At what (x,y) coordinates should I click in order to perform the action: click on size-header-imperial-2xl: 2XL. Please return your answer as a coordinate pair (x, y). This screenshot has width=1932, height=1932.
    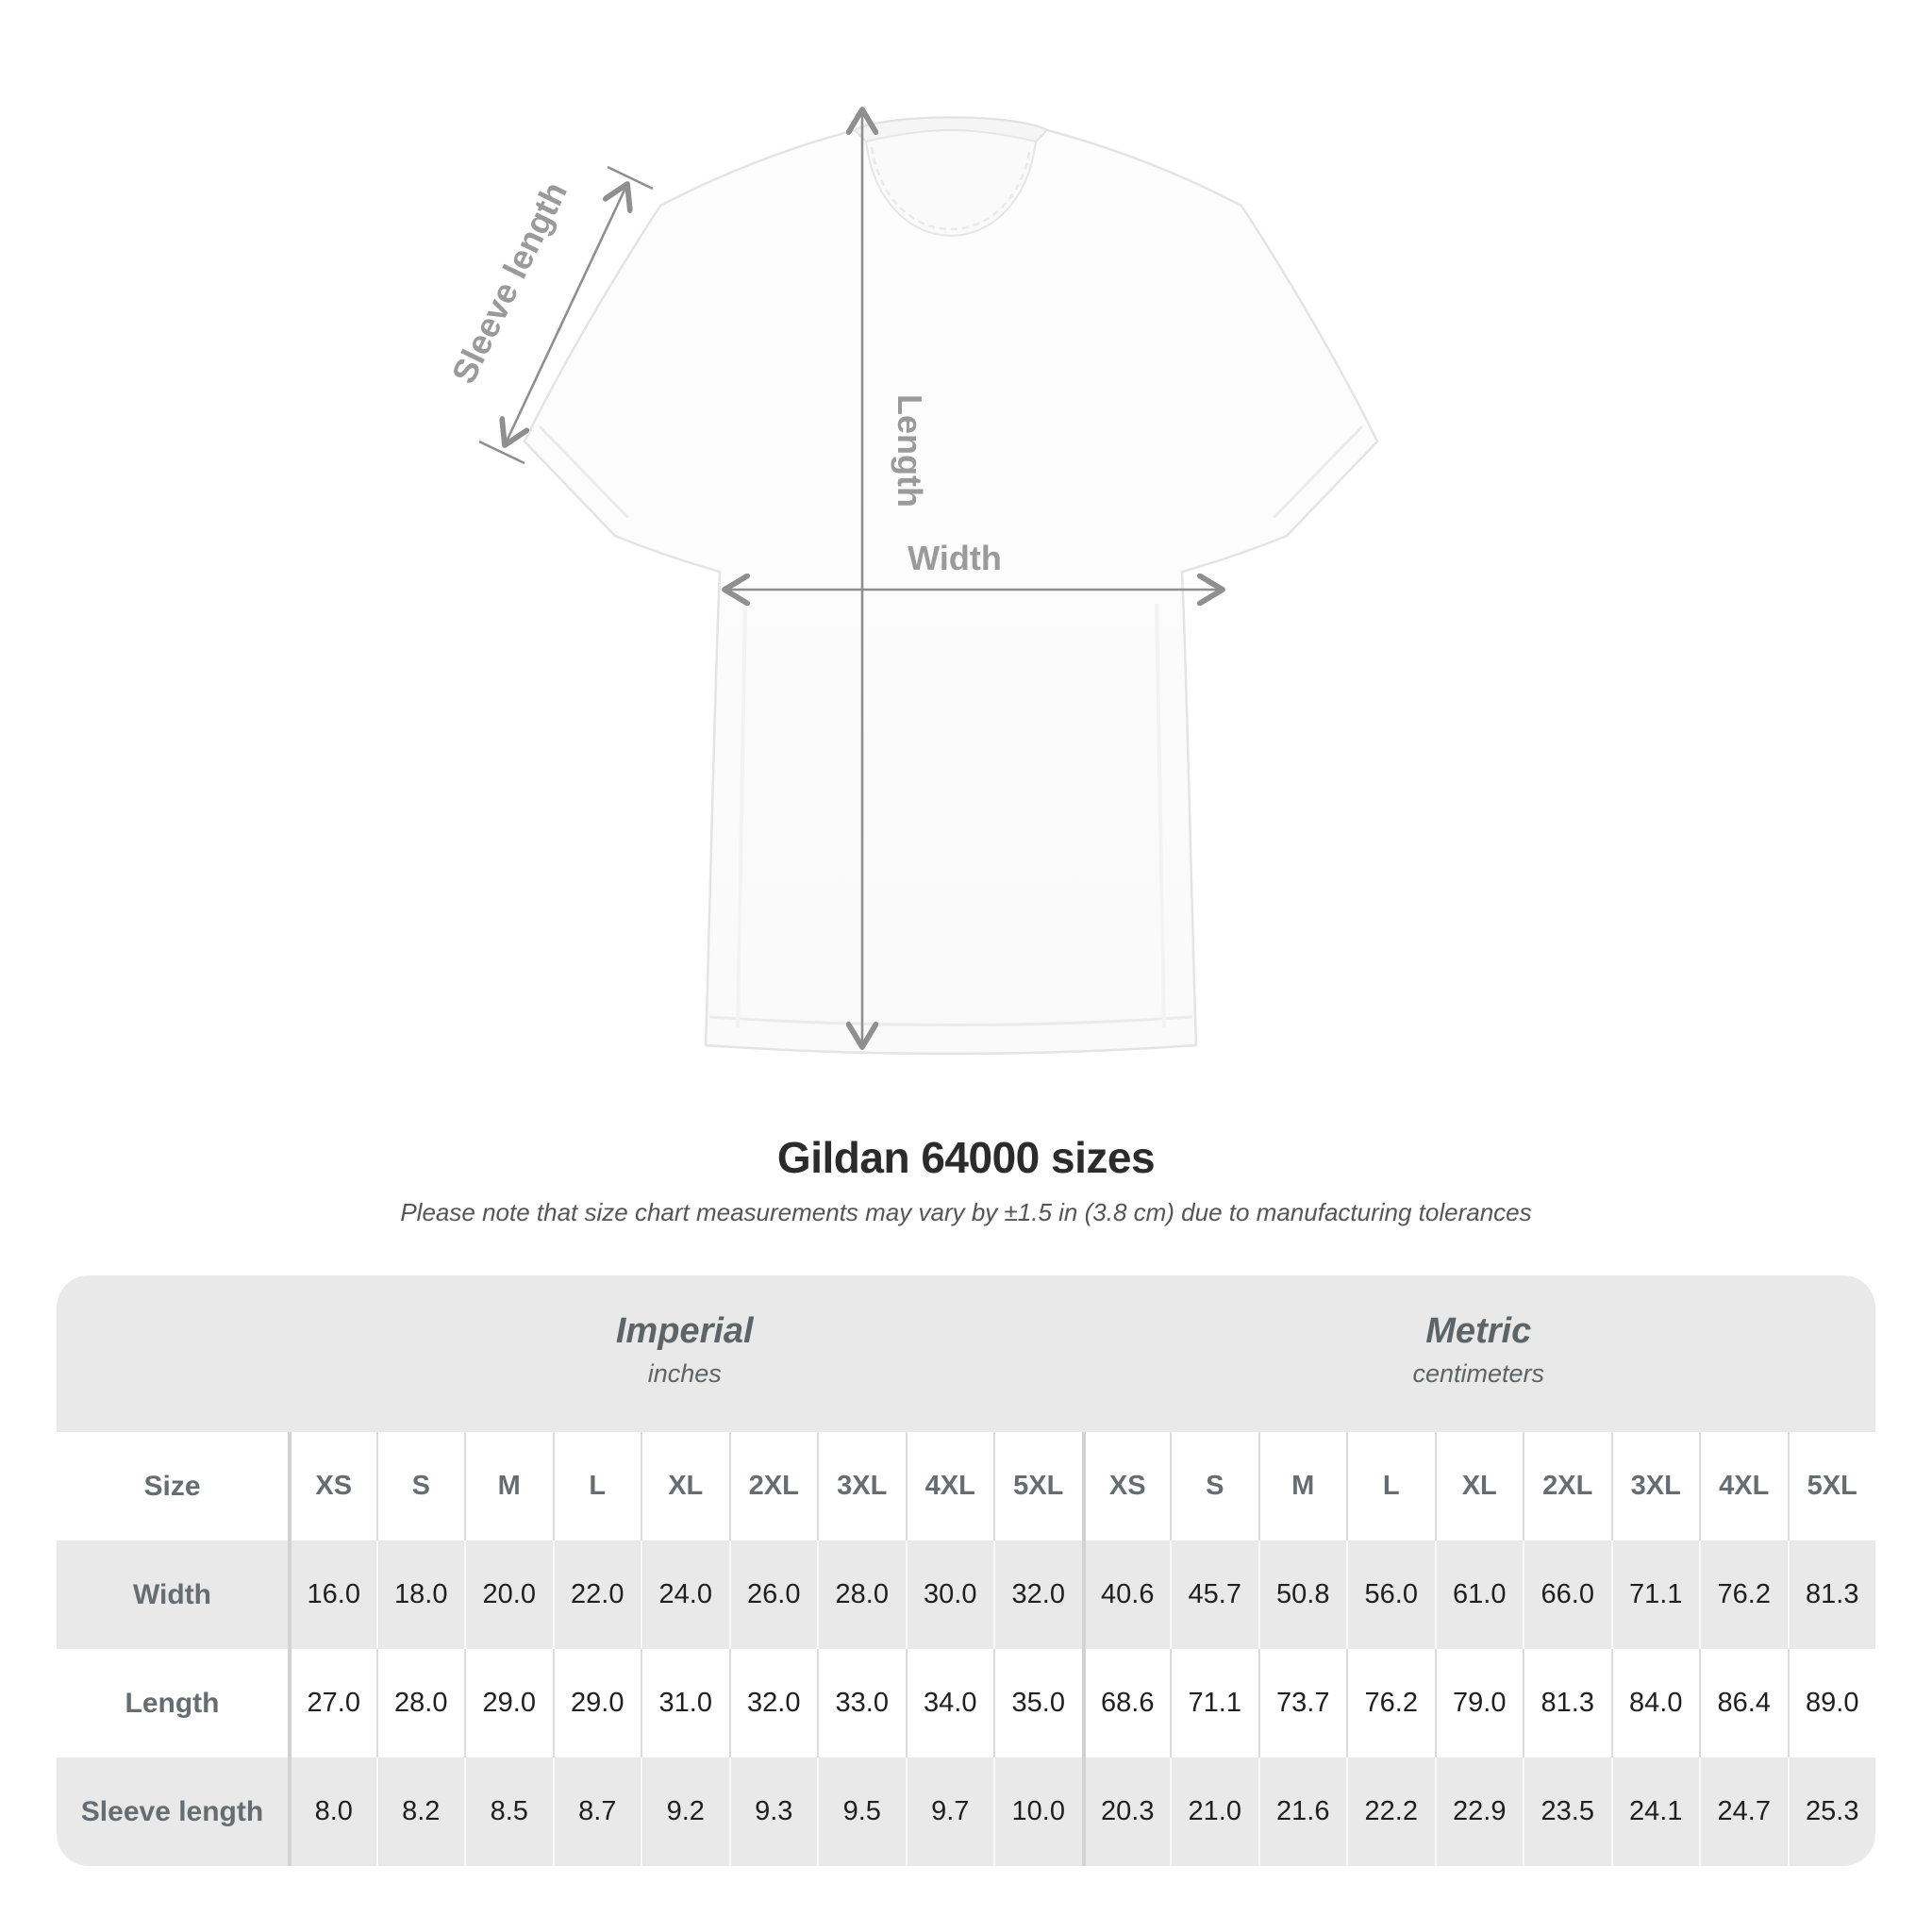
    Looking at the image, I should click on (773, 1486).